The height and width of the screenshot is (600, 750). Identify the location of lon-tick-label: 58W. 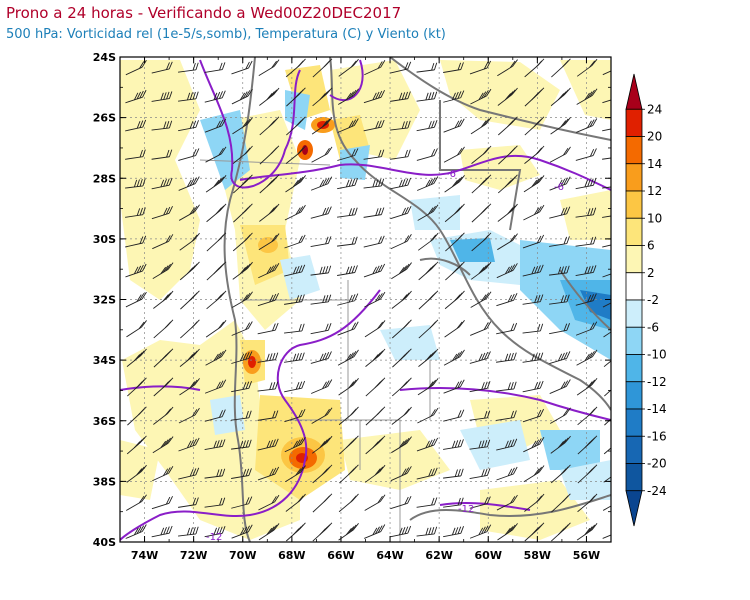
(537, 555).